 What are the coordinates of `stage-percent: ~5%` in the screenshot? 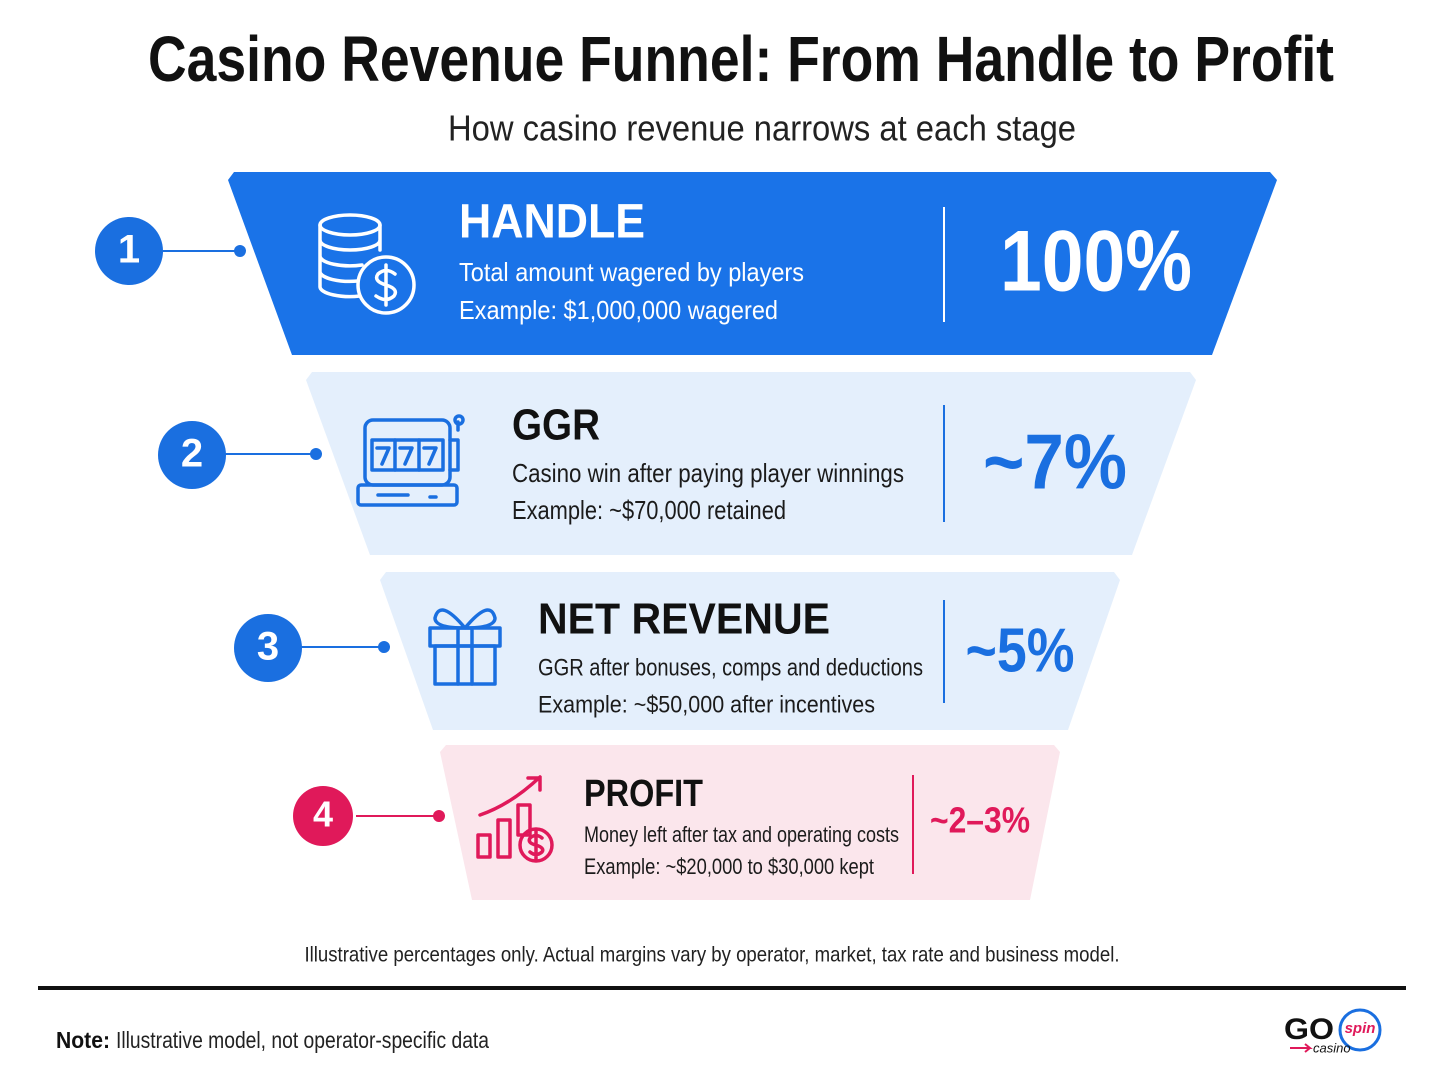 It's located at (1020, 650).